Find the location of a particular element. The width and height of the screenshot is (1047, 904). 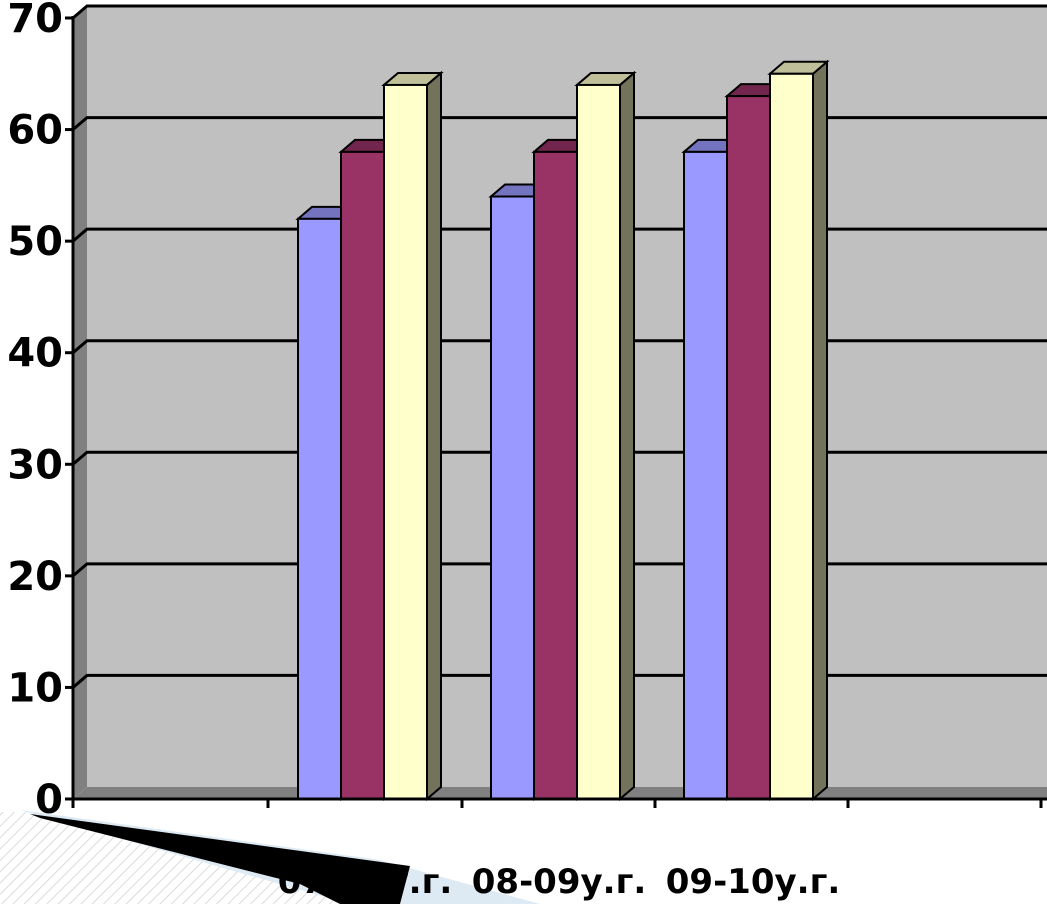

y-tick-label: 60 is located at coordinates (35, 131).